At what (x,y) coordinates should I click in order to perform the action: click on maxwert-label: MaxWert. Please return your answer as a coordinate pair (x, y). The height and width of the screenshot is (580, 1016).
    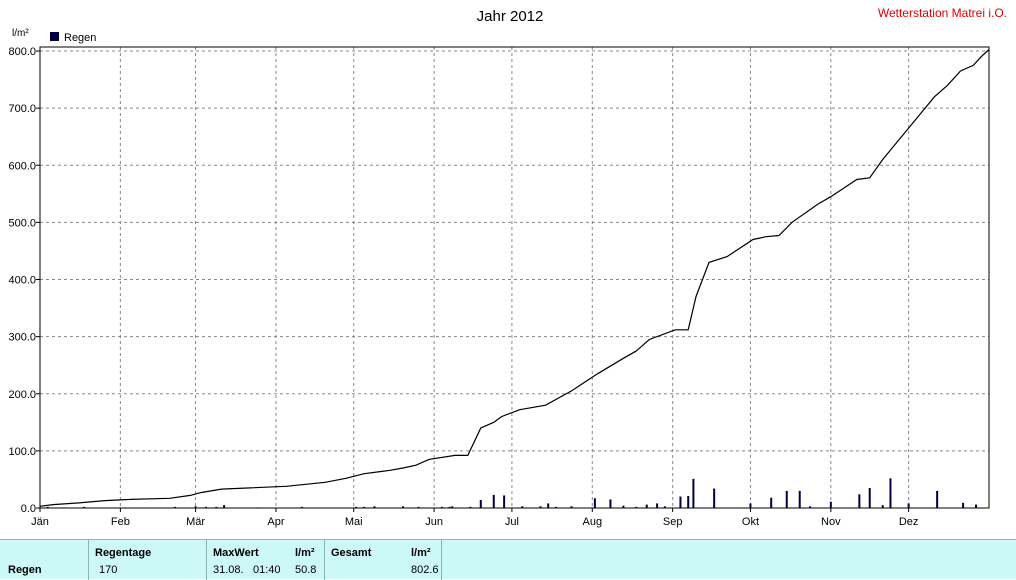
    Looking at the image, I should click on (236, 553).